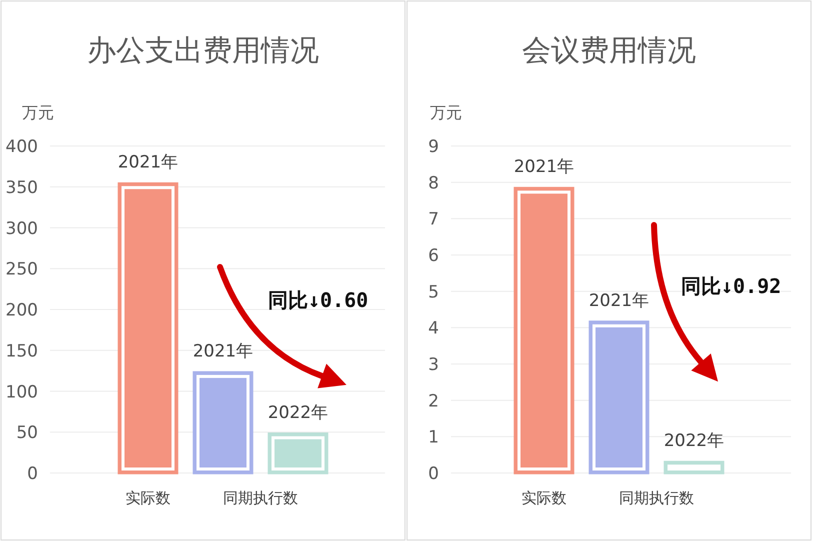 The image size is (813, 541). I want to click on y-tick-label: 400, so click(22, 147).